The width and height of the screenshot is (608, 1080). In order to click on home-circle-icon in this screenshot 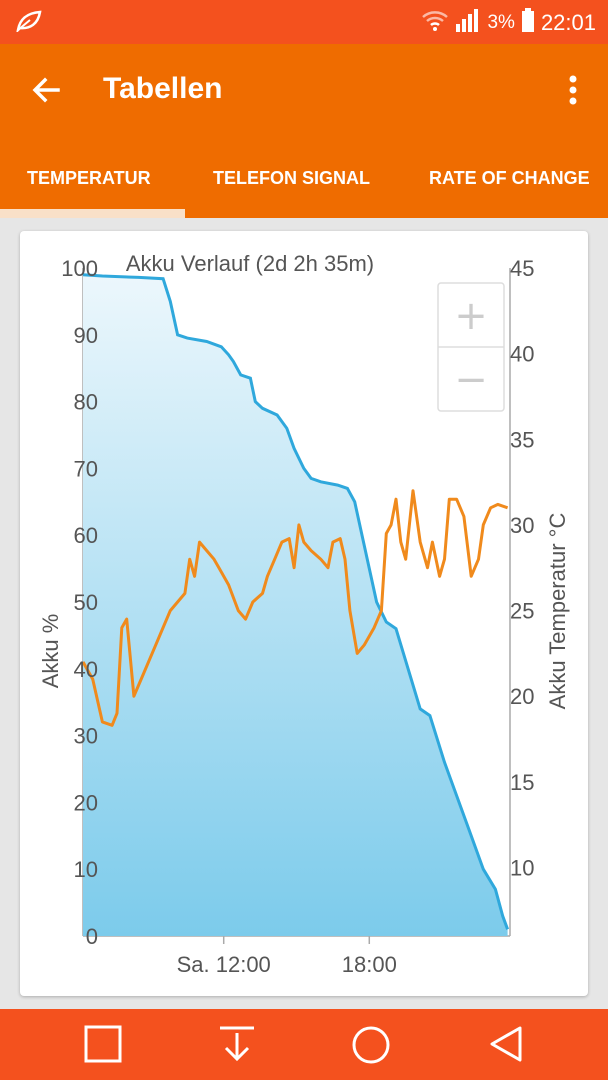, I will do `click(371, 1047)`.